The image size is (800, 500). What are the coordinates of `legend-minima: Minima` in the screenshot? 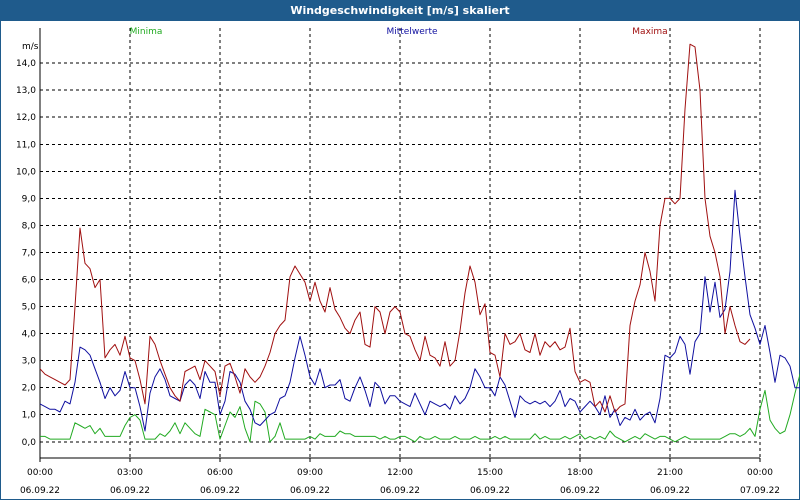 It's located at (146, 32).